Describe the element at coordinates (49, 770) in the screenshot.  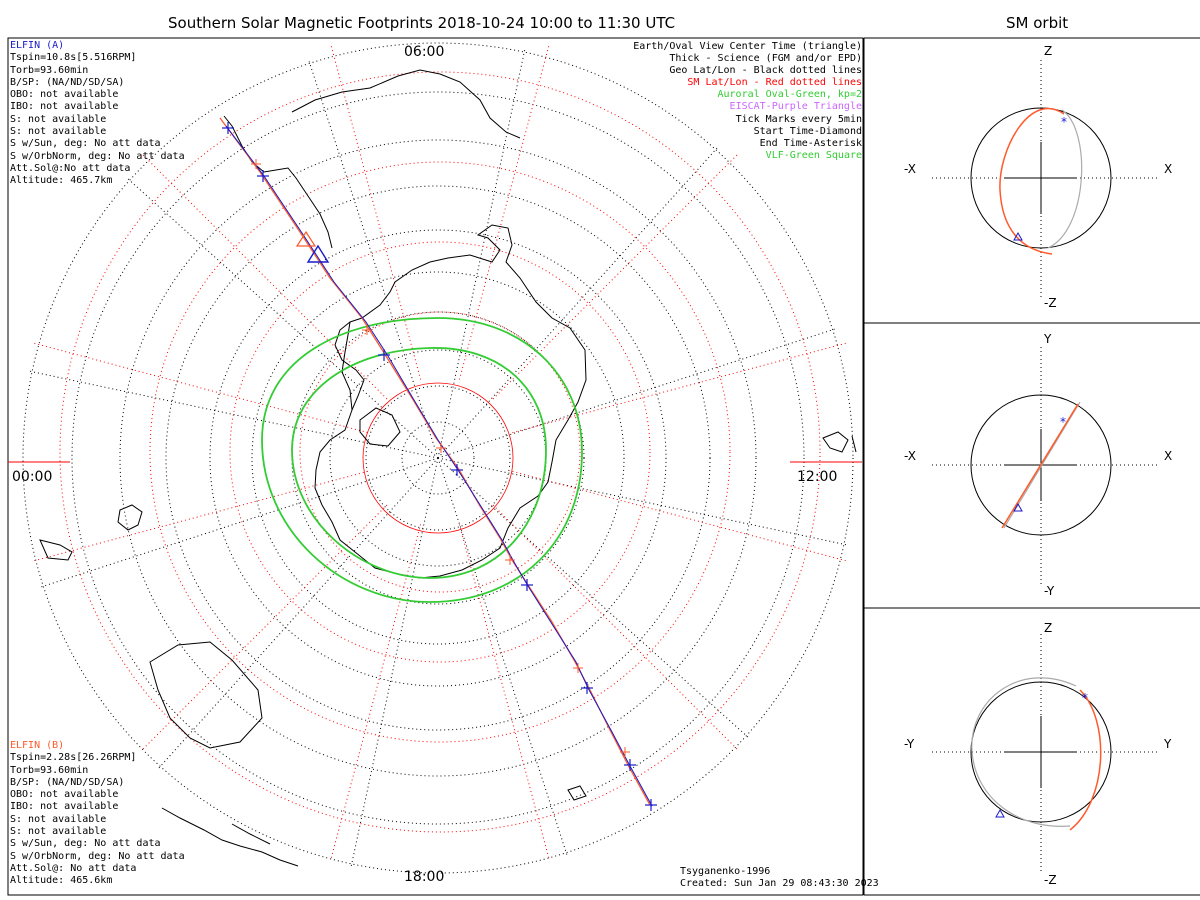
I see `probe-b-info-line: Torb=93.60min` at that location.